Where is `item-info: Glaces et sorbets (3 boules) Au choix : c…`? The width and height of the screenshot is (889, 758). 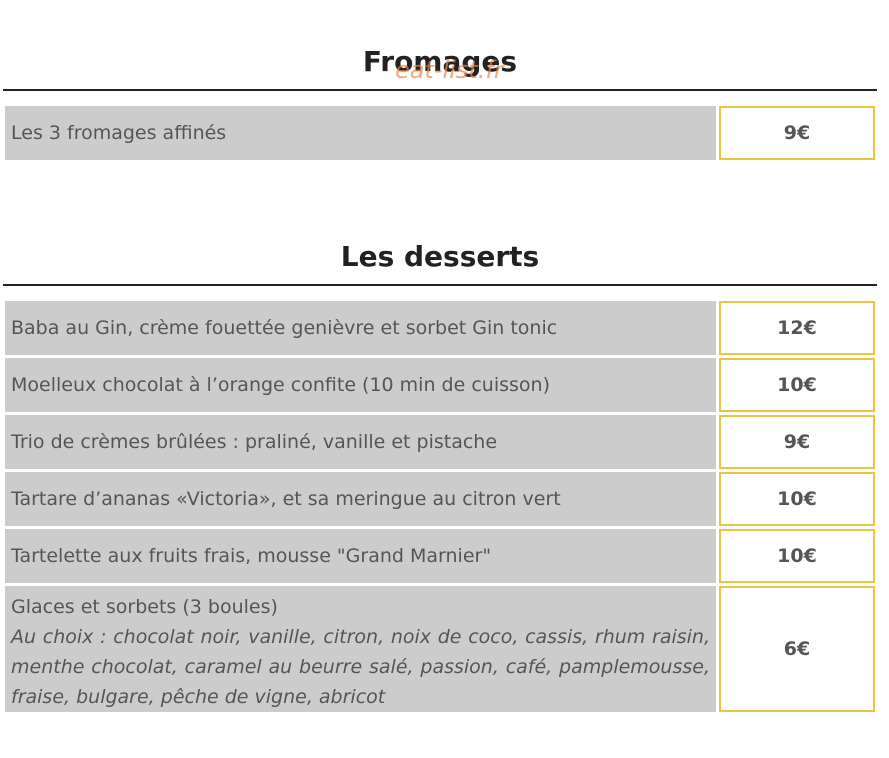
item-info: Glaces et sorbets (3 boules) Au choix : c… is located at coordinates (360, 649).